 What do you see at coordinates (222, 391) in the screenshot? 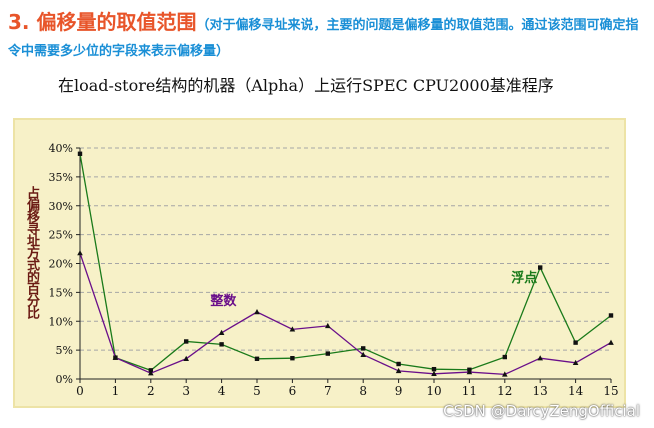
I see `x-tick-label: 4` at bounding box center [222, 391].